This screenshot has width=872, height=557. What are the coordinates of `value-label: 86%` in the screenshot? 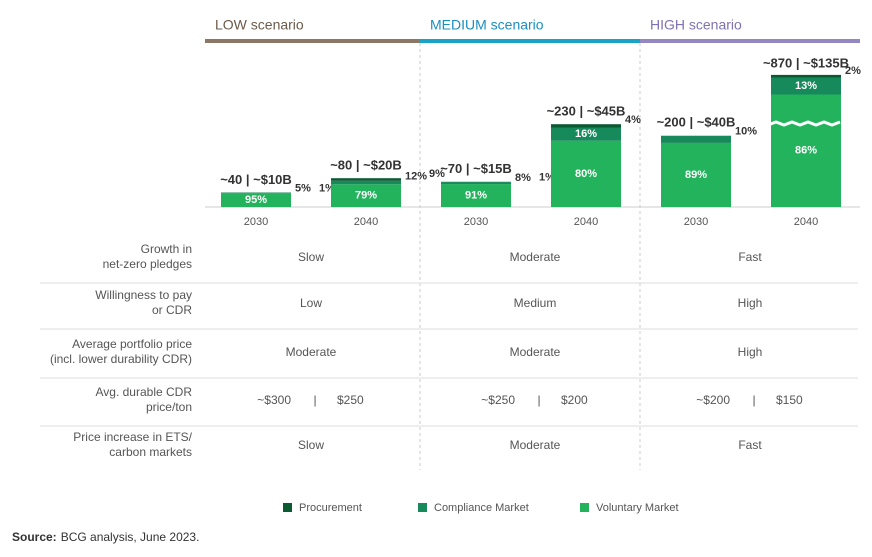 It's located at (806, 151).